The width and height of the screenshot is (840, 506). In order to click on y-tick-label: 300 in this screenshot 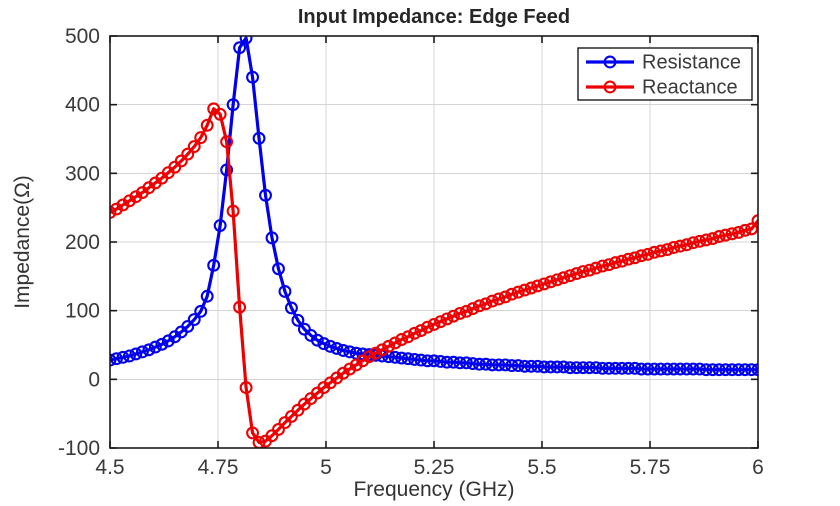, I will do `click(82, 173)`.